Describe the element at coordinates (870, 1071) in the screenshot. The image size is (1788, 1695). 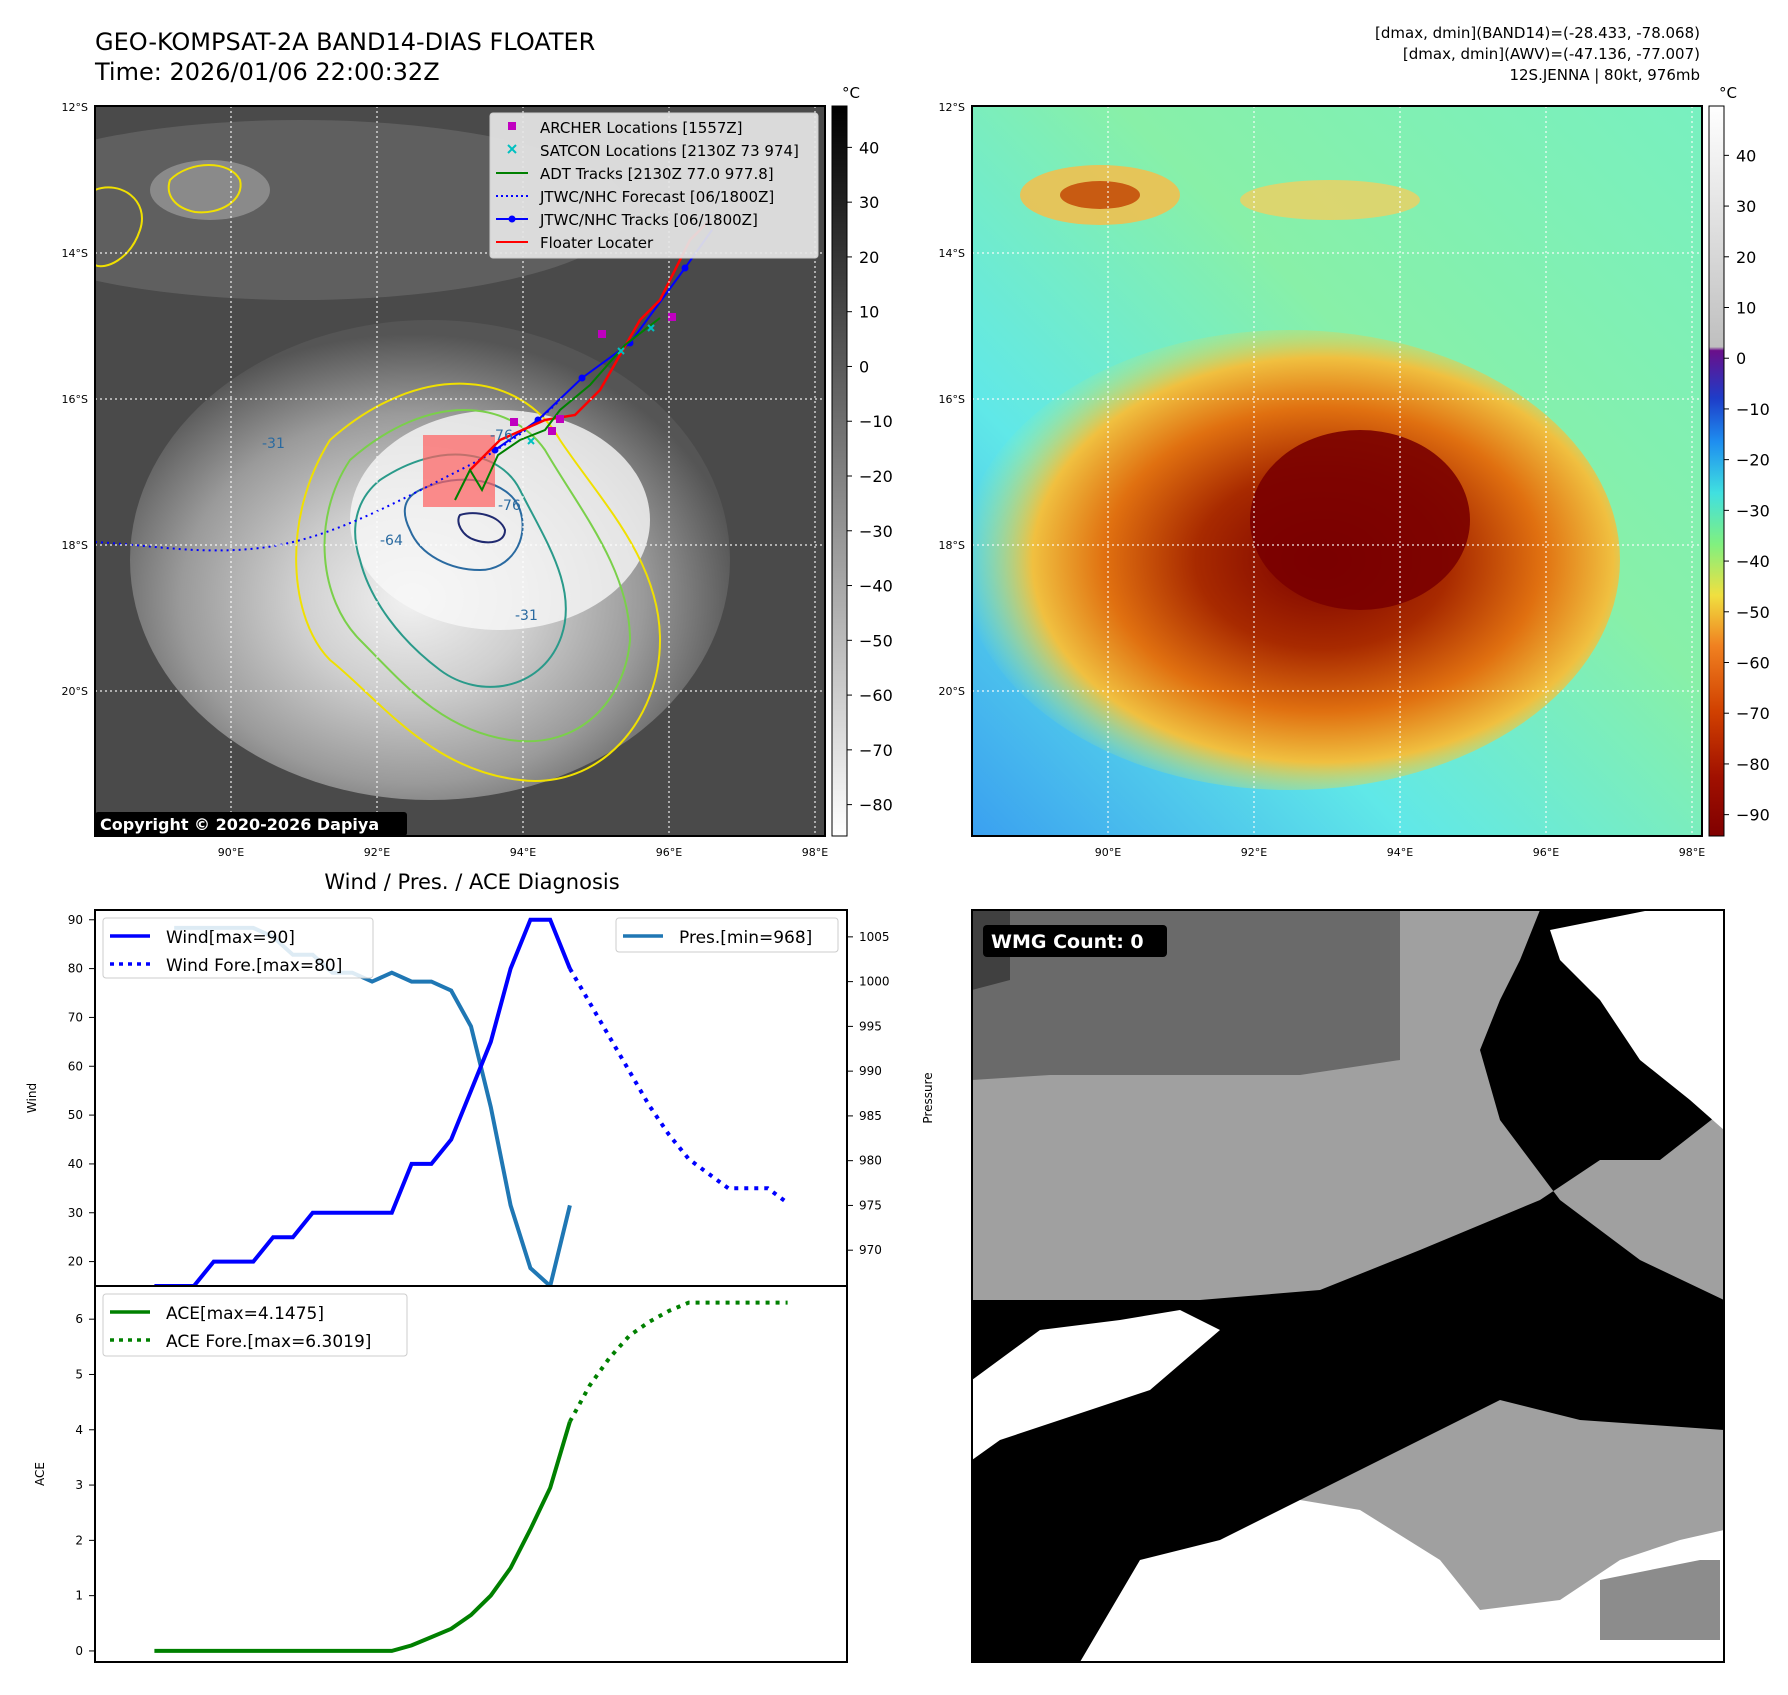
I see `axis-tick-label: 990` at that location.